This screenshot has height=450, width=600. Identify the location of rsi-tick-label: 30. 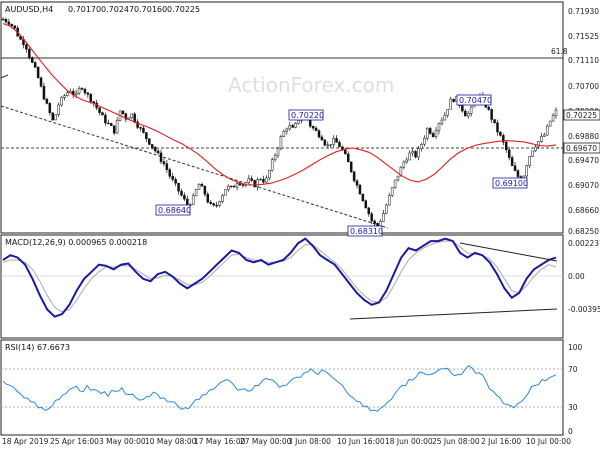
(573, 407).